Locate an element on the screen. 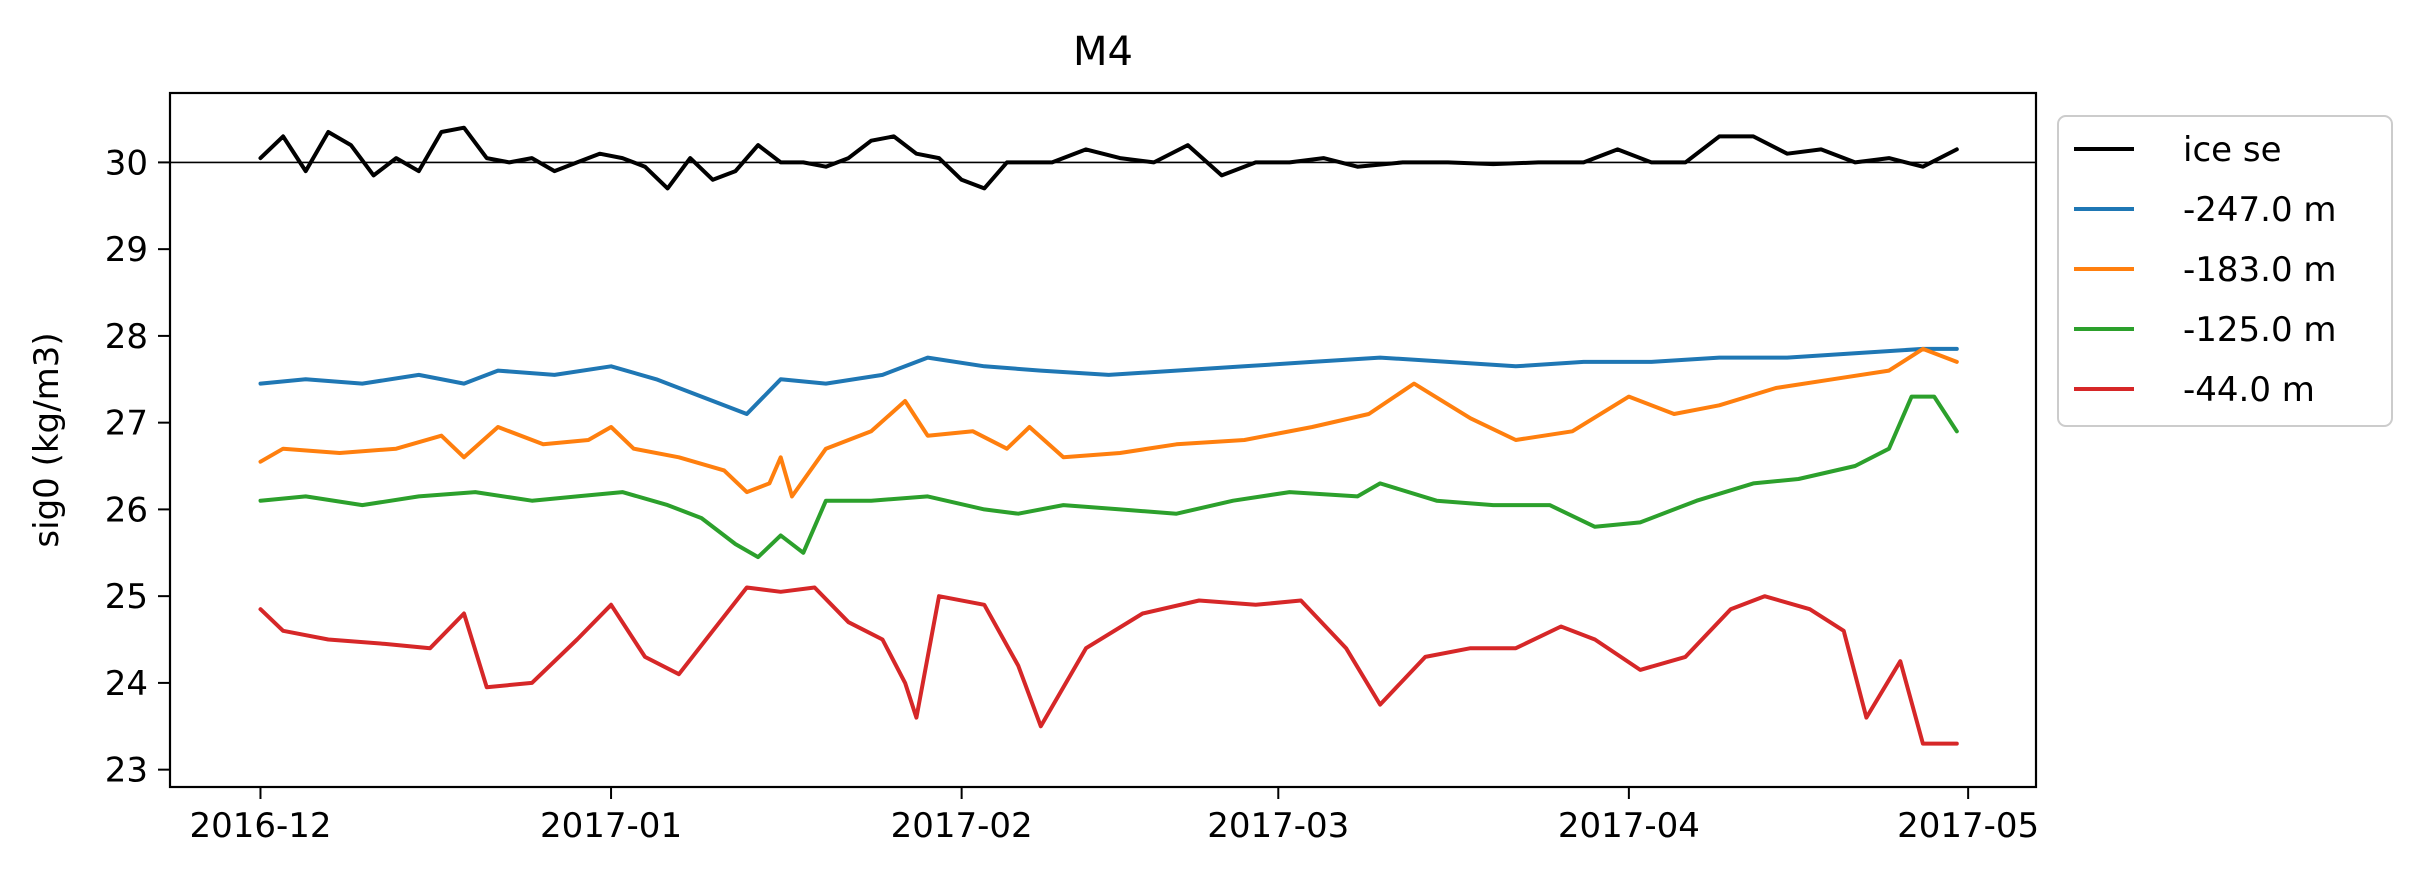 Image resolution: width=2417 pixels, height=885 pixels. y-tick-label: 24 is located at coordinates (126, 684).